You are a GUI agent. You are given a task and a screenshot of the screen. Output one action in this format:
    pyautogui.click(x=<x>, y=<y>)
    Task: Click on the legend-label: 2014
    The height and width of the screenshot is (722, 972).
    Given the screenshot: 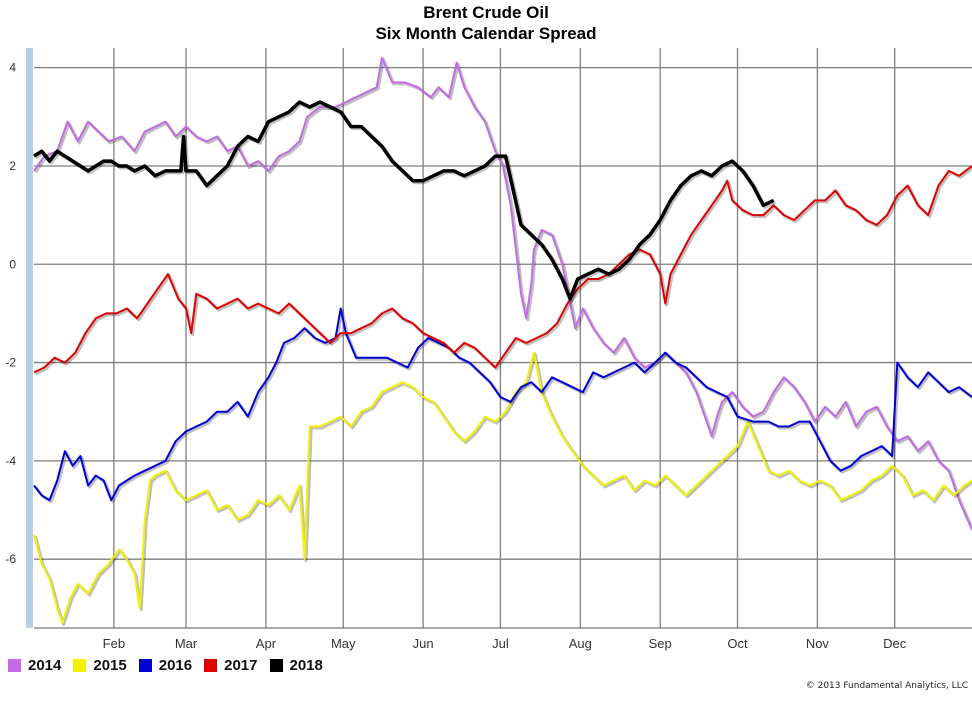 What is the action you would take?
    pyautogui.click(x=45, y=665)
    